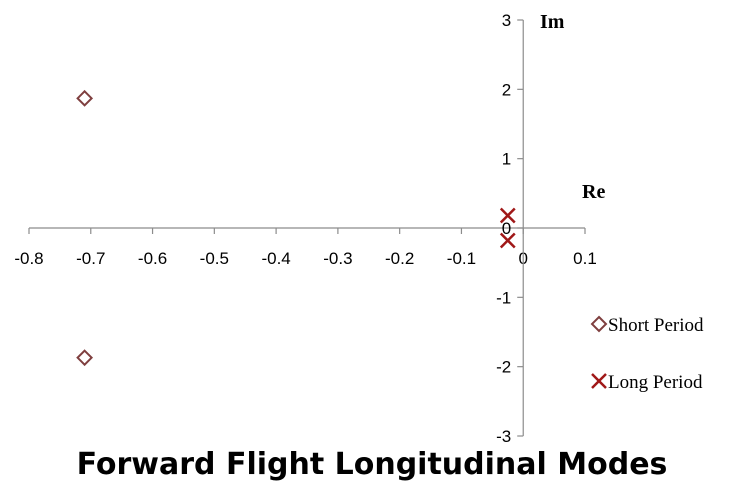  Describe the element at coordinates (506, 159) in the screenshot. I see `y-tick-label: 1` at that location.